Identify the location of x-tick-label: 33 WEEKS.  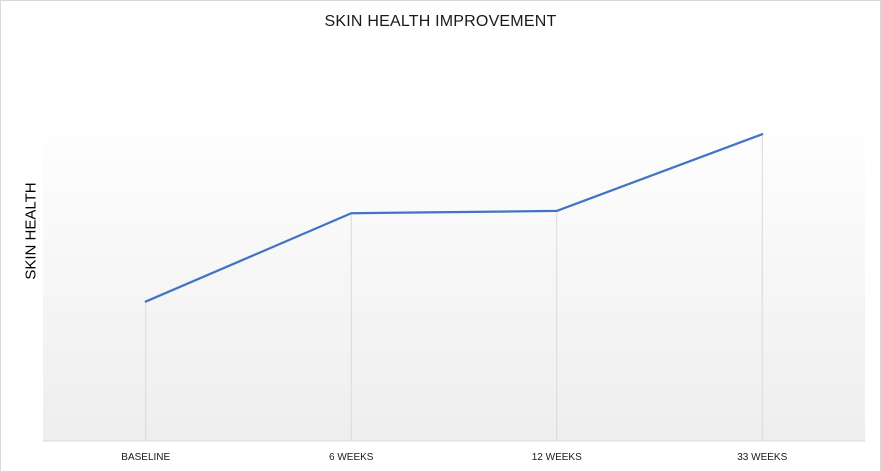
(762, 457).